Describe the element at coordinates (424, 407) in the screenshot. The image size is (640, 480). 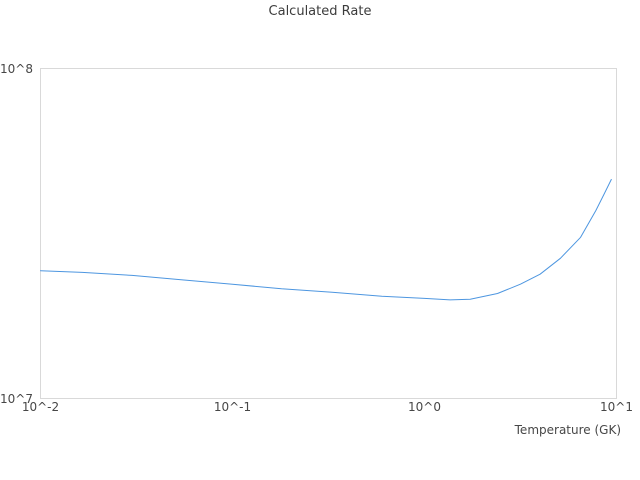
I see `x-tick-1e0: 10^0` at that location.